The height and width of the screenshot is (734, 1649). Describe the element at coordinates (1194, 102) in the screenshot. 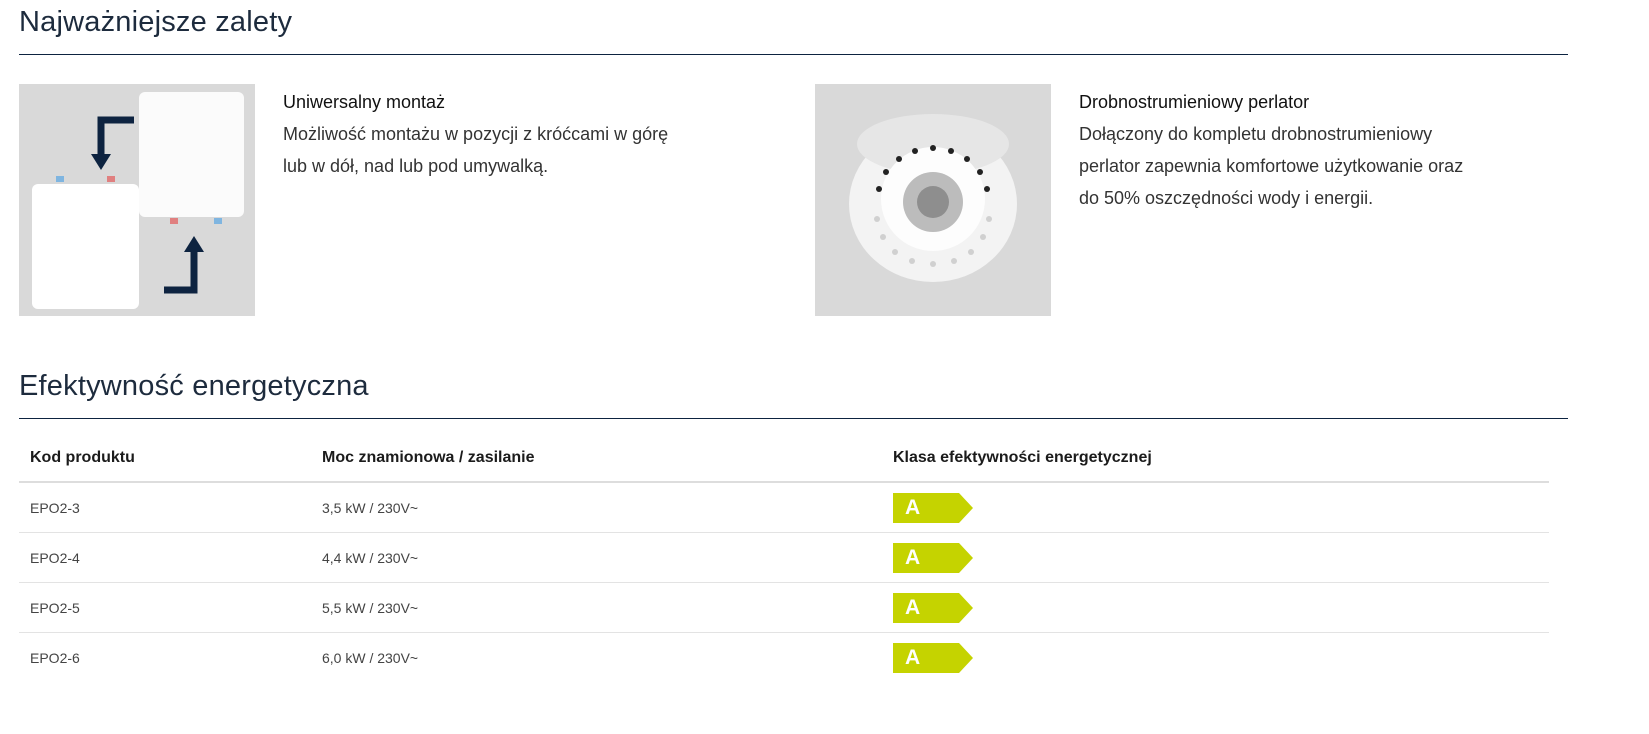

I see `feature-title: Drobnostrumieniowy perlator` at that location.